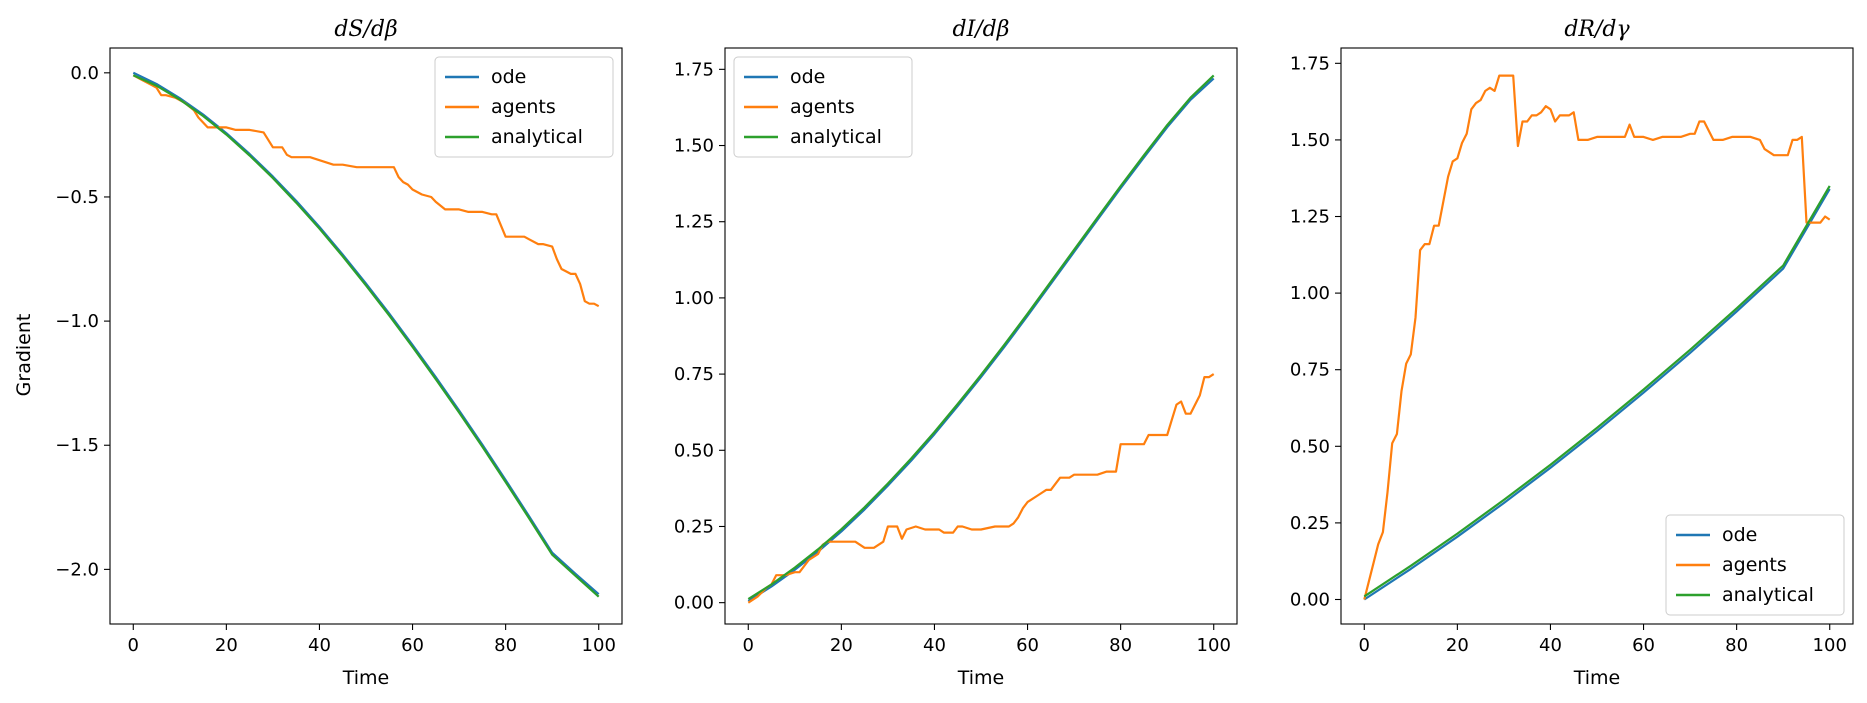  What do you see at coordinates (77, 321) in the screenshot?
I see `y-tick-label: −1.0` at bounding box center [77, 321].